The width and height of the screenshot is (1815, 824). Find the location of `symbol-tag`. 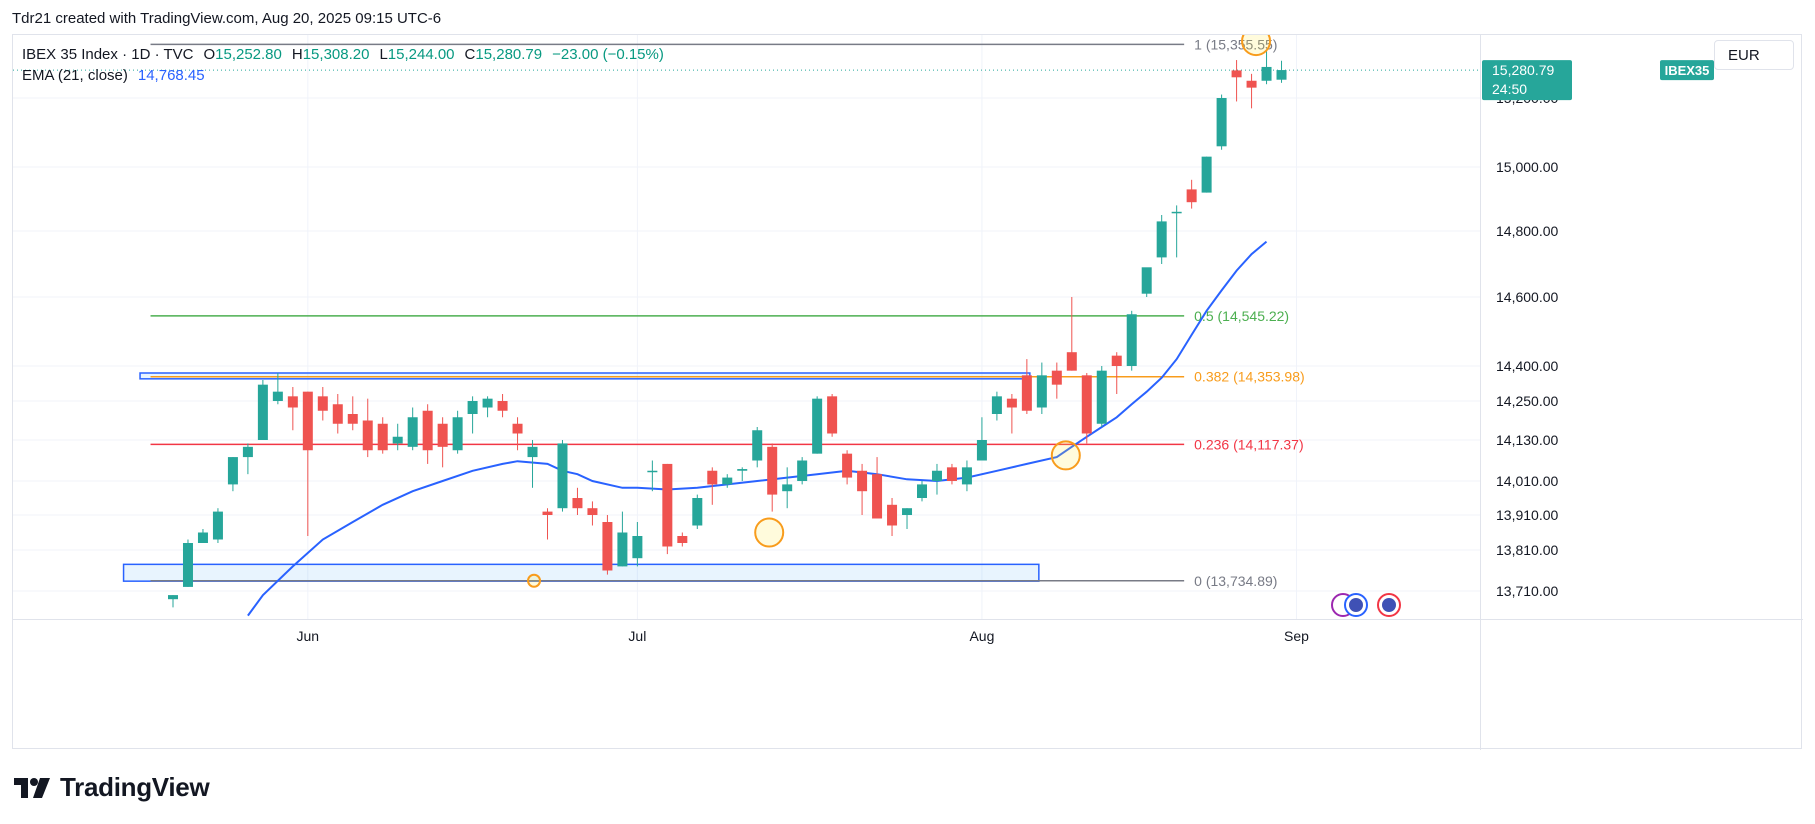

symbol-tag is located at coordinates (1687, 70).